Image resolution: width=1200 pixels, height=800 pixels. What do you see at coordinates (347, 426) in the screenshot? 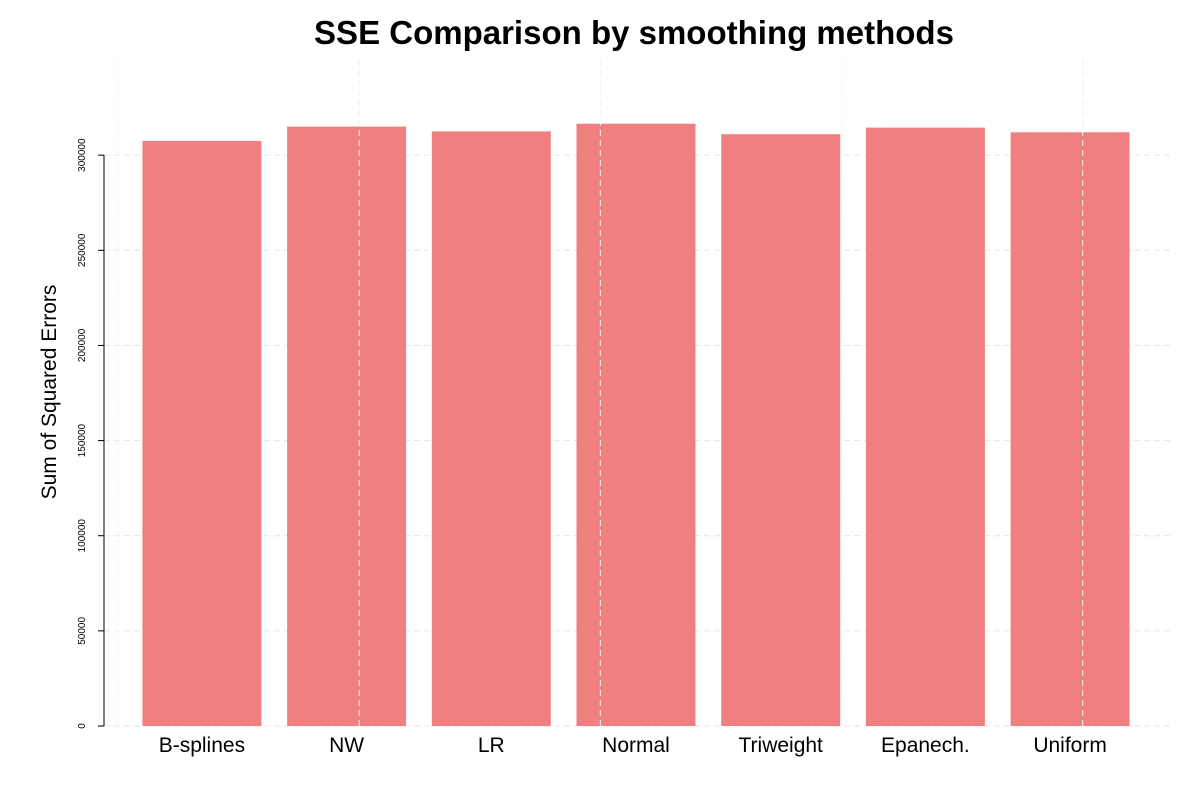
I see `bar-nw` at bounding box center [347, 426].